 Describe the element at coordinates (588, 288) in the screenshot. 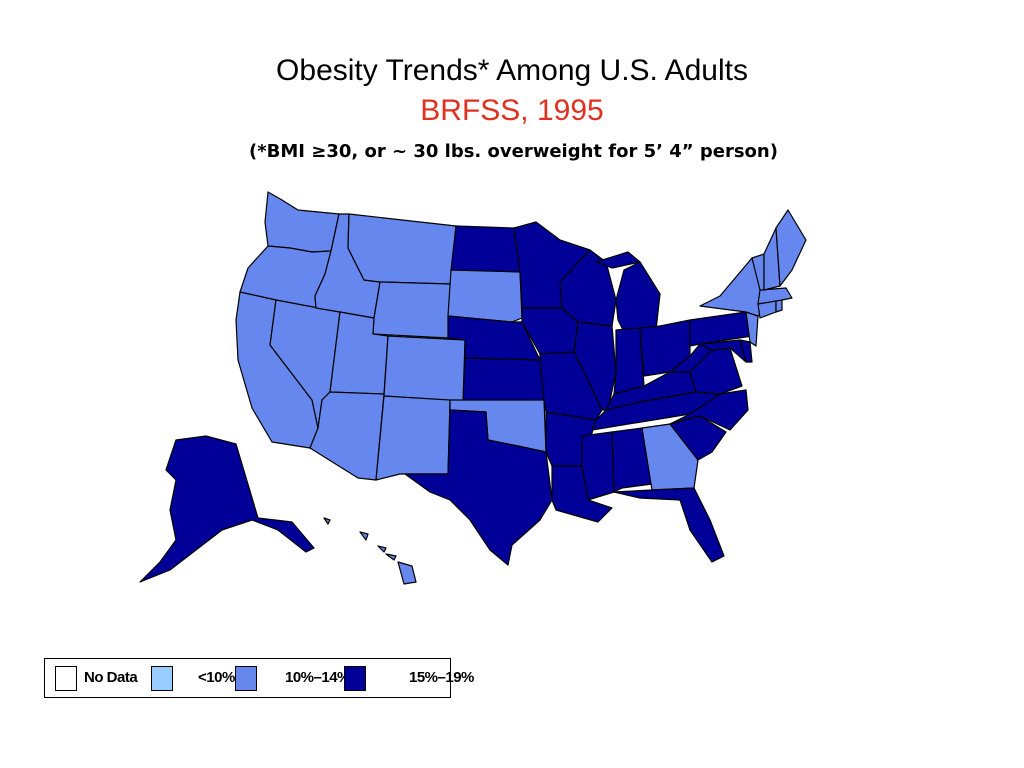

I see `state-wisconsin` at that location.